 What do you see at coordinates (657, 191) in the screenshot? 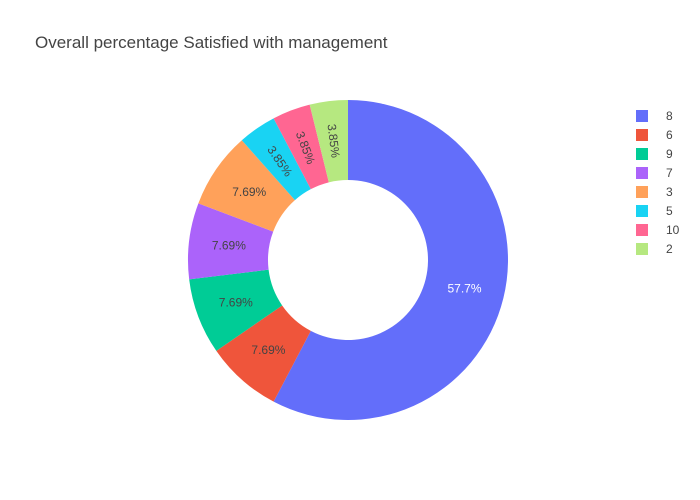
I see `legend-item-3: 3` at bounding box center [657, 191].